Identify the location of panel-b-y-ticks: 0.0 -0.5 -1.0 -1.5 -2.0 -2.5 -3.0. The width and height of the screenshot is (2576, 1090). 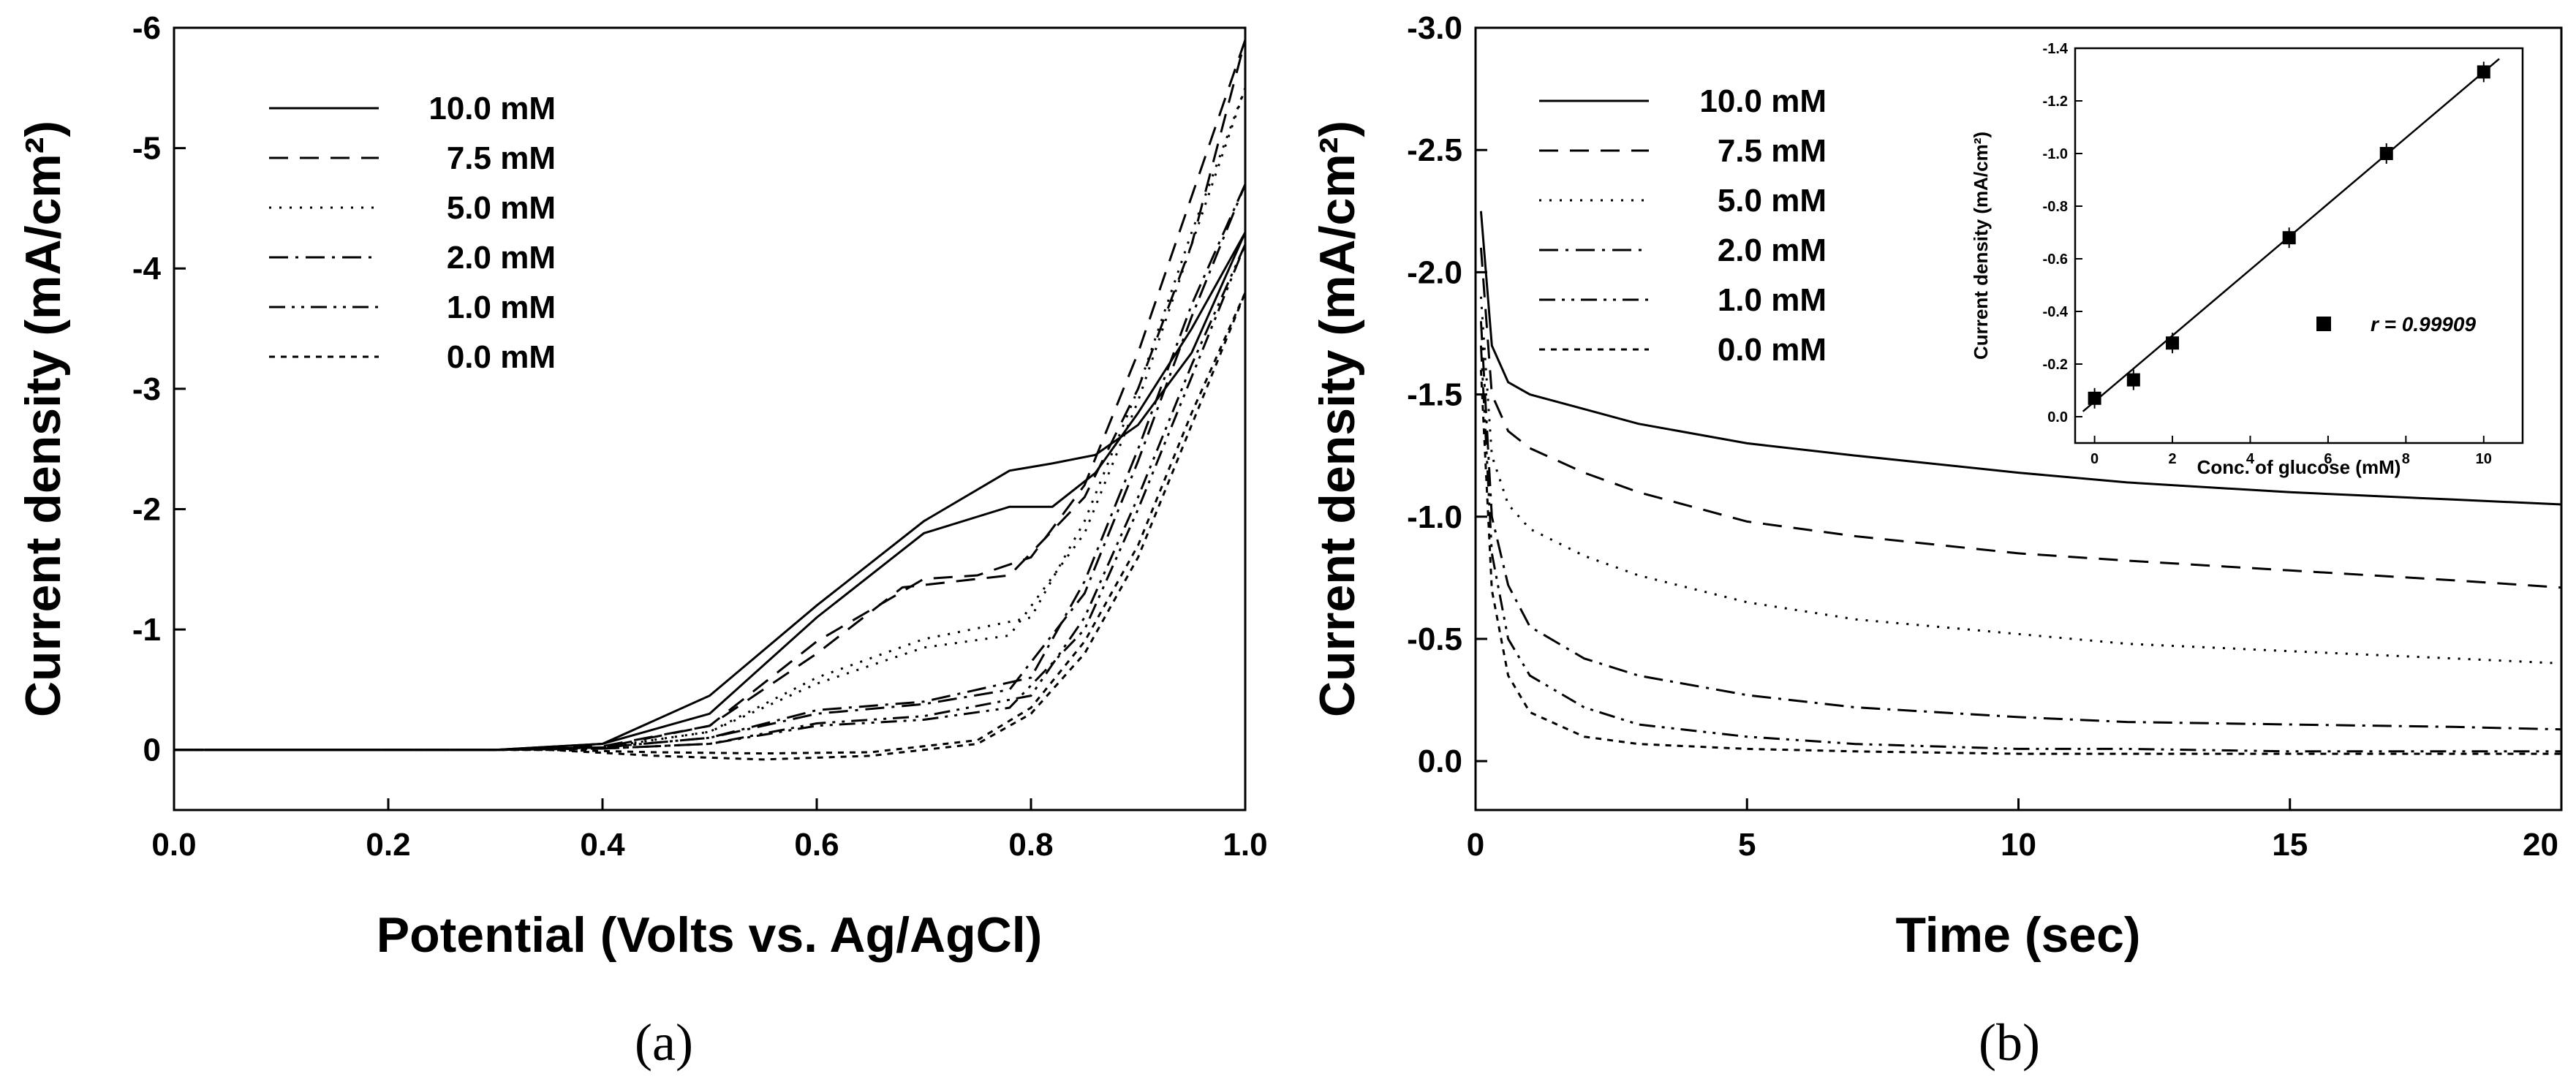
(1447, 395).